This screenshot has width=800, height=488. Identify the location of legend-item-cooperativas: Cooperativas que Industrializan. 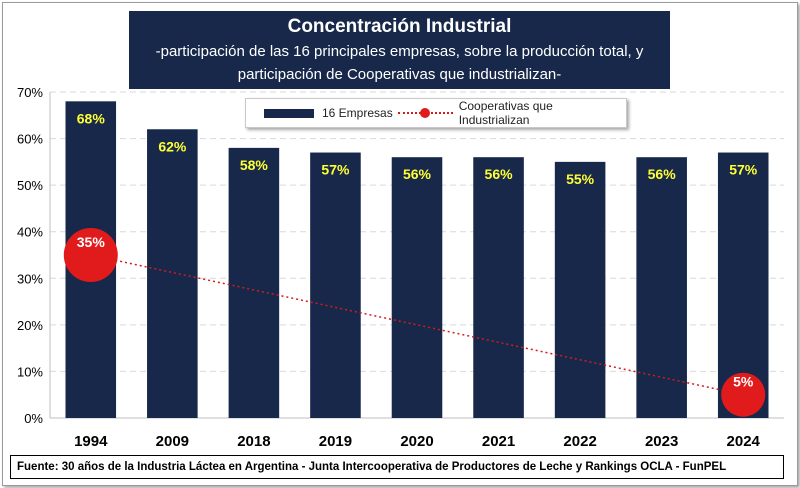
(512, 113).